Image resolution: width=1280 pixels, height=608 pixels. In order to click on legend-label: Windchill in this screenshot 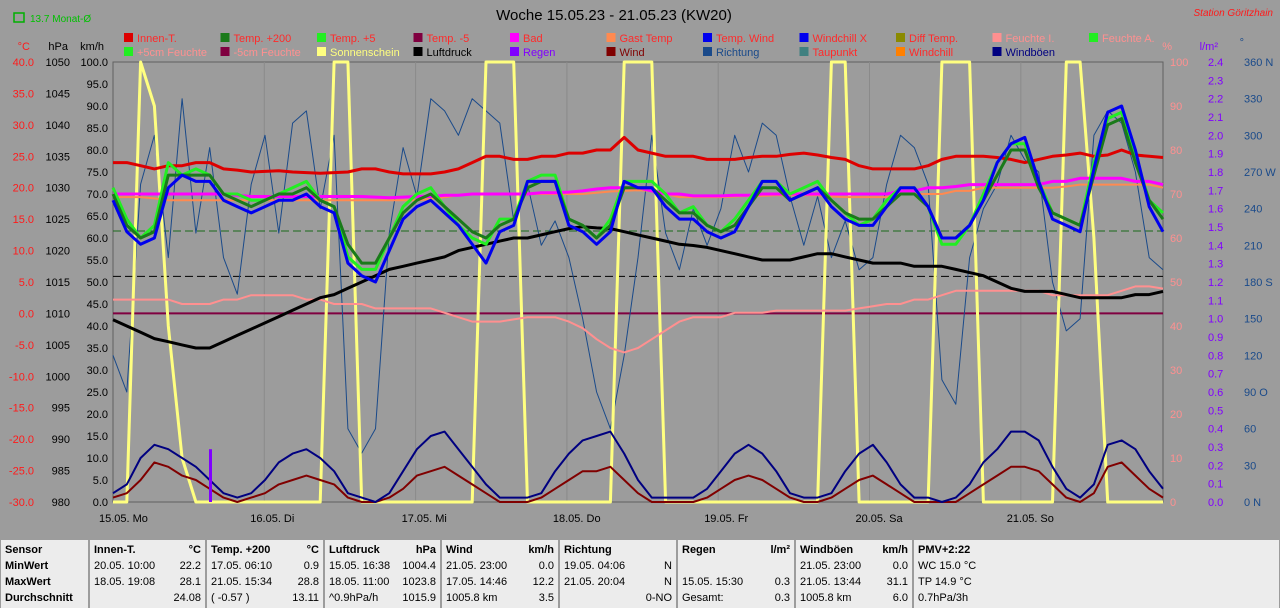, I will do `click(931, 53)`.